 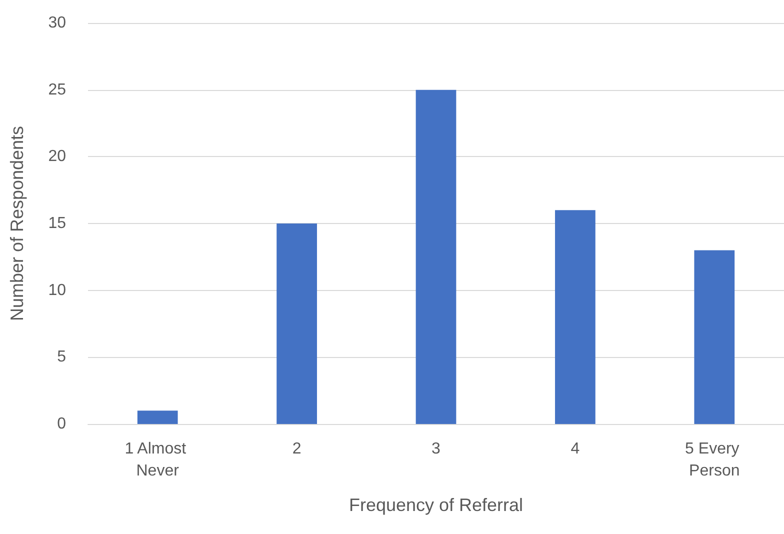 I want to click on x-tick-label: 5 Every Person, so click(x=714, y=460).